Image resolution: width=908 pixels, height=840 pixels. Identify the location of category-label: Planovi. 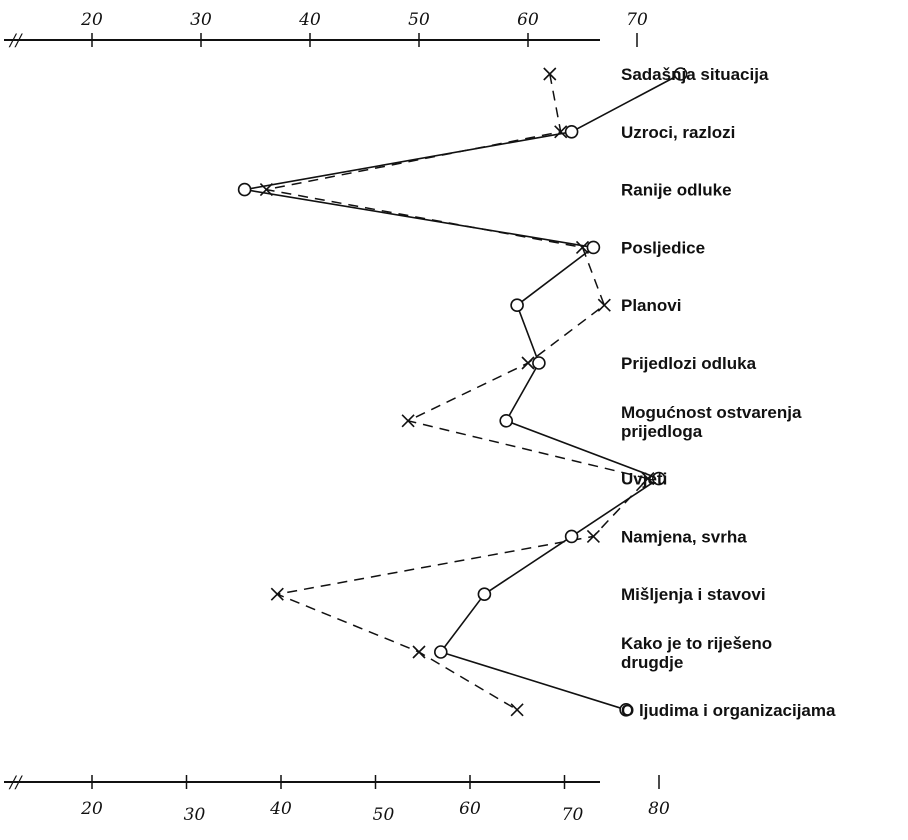
(651, 305).